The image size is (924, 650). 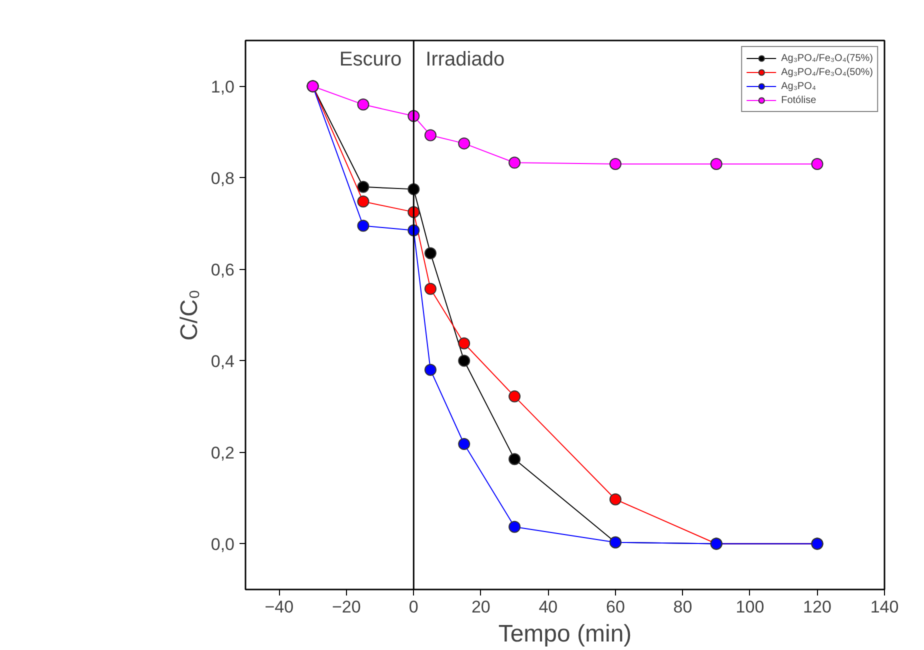 What do you see at coordinates (548, 607) in the screenshot?
I see `x-tick-label: 40` at bounding box center [548, 607].